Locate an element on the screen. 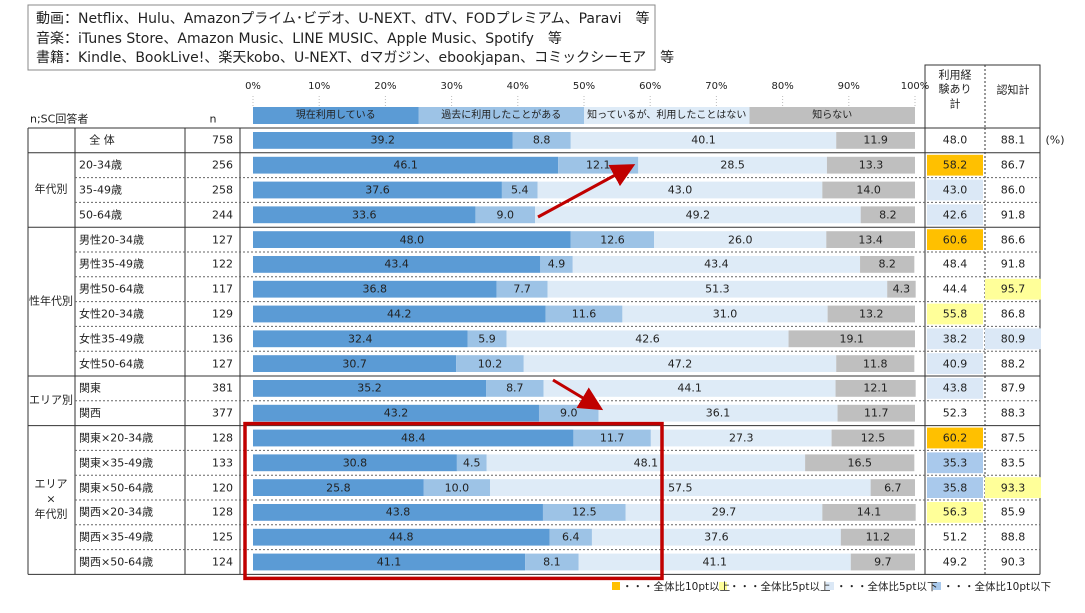 The height and width of the screenshot is (613, 1085). x-tick-label: 70% is located at coordinates (716, 86).